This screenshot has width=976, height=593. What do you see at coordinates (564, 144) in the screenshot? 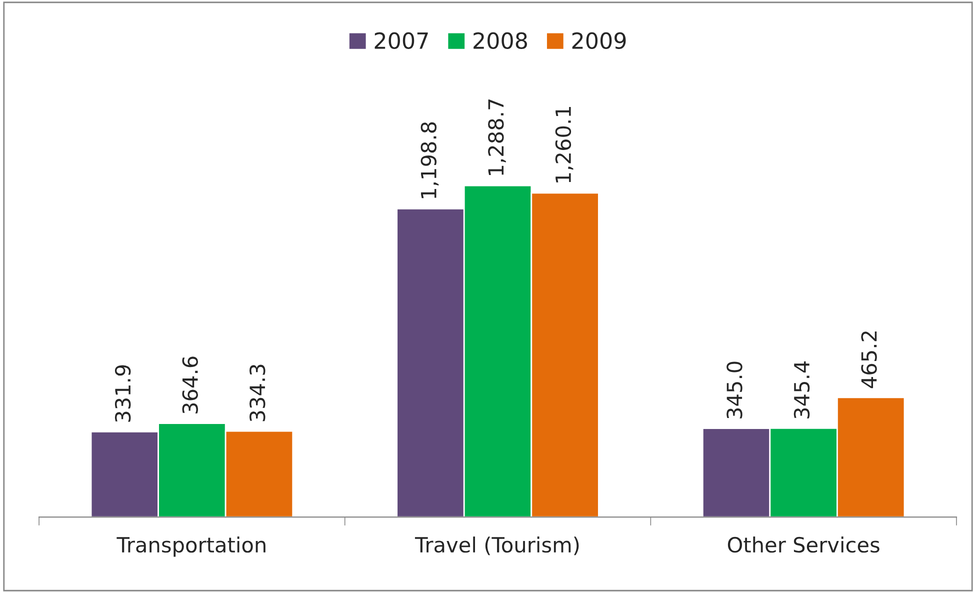
I see `data-label: 1,260.1` at bounding box center [564, 144].